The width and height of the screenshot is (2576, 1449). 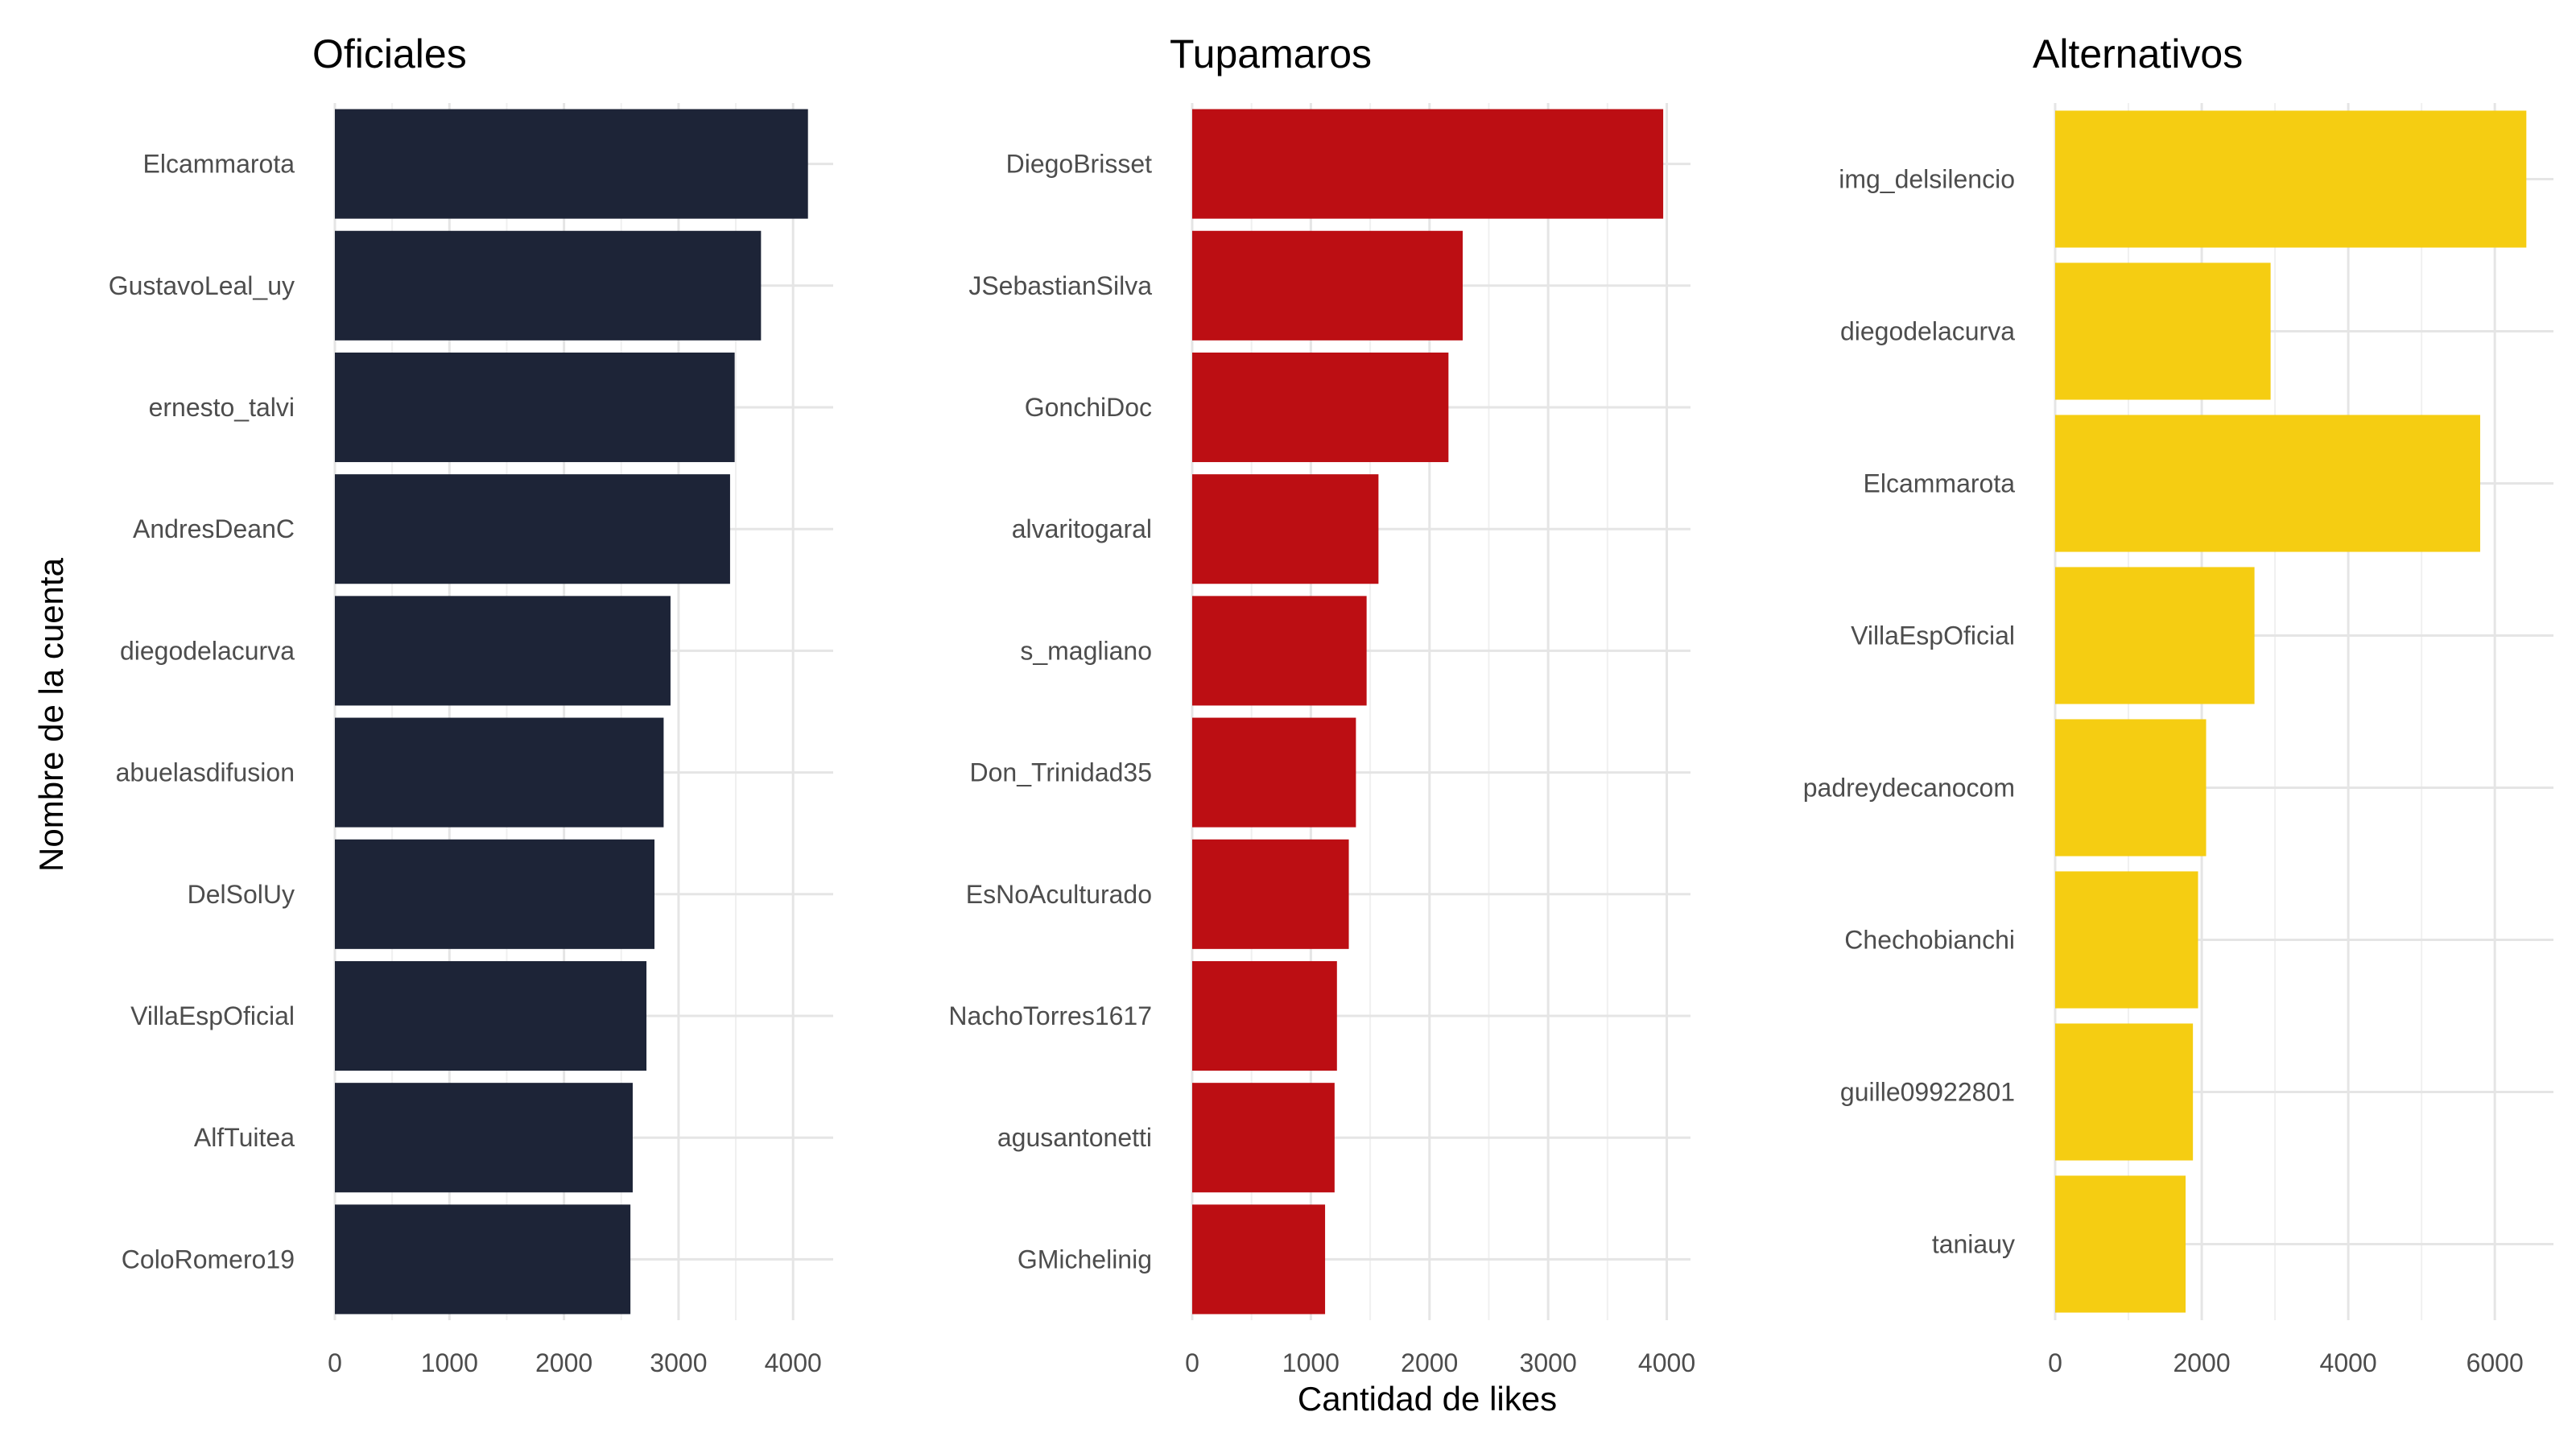 I want to click on category-label: Don_Trinidad35, so click(x=1060, y=772).